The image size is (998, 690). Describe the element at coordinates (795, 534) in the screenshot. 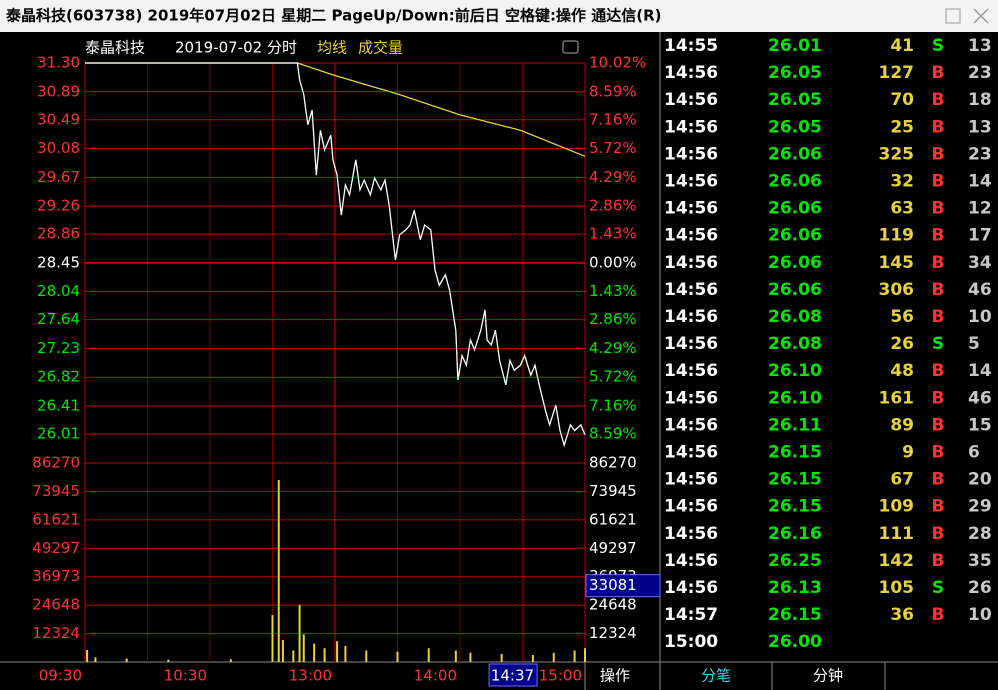

I see `trade-price: 26.16` at that location.